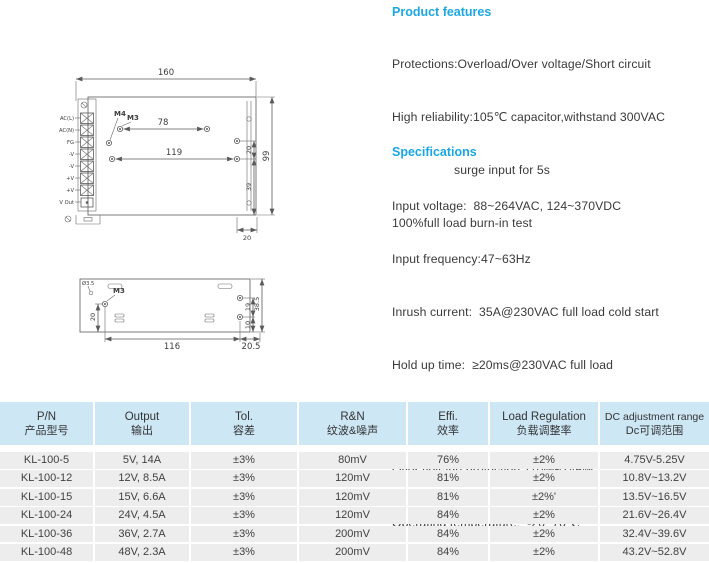  I want to click on dim-hole-3_5: Ø3.5, so click(88, 283).